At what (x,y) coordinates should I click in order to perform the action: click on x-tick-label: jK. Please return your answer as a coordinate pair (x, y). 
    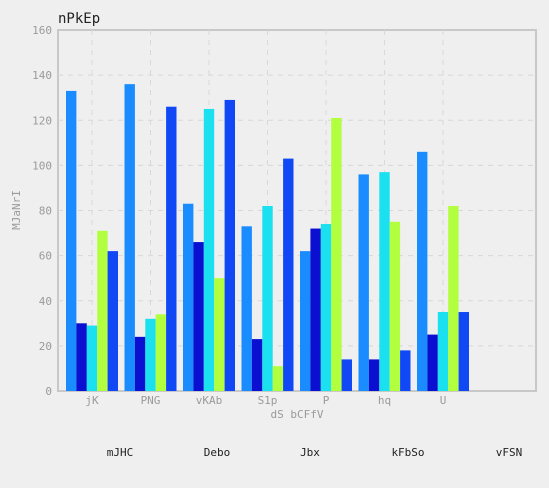
    Looking at the image, I should click on (92, 400).